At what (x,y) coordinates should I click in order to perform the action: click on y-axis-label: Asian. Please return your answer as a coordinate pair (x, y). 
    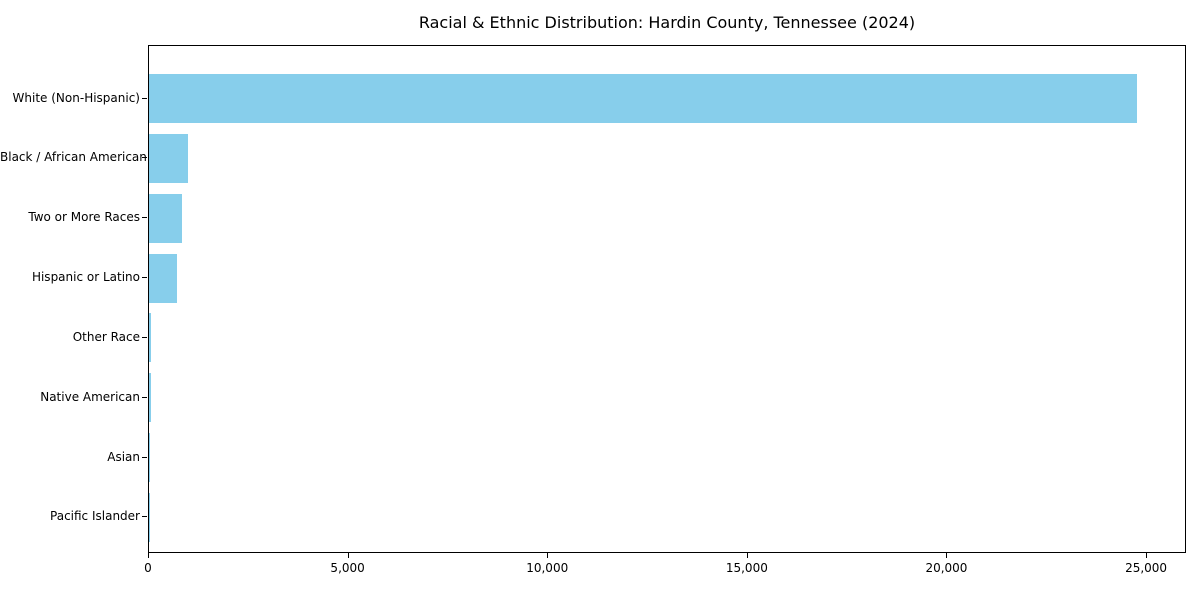
    Looking at the image, I should click on (123, 456).